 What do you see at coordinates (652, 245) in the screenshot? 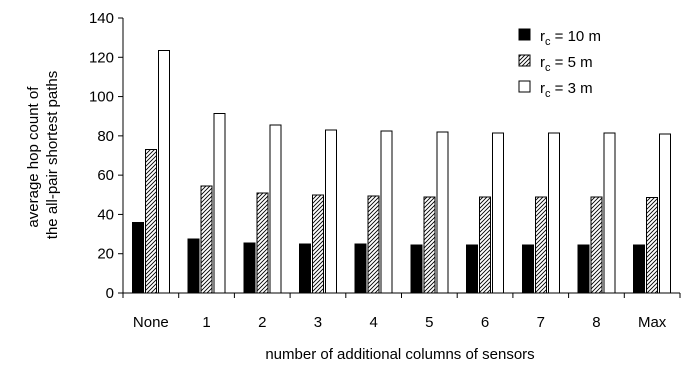
I see `bar-series-2-Max` at bounding box center [652, 245].